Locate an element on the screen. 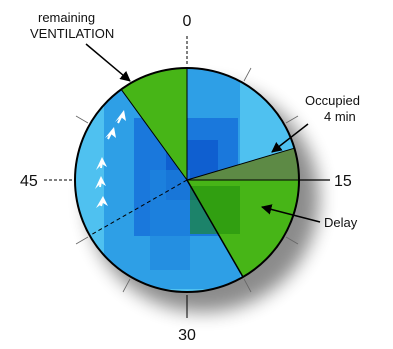 Image resolution: width=393 pixels, height=349 pixels. dial-mark-15: 15 is located at coordinates (343, 181).